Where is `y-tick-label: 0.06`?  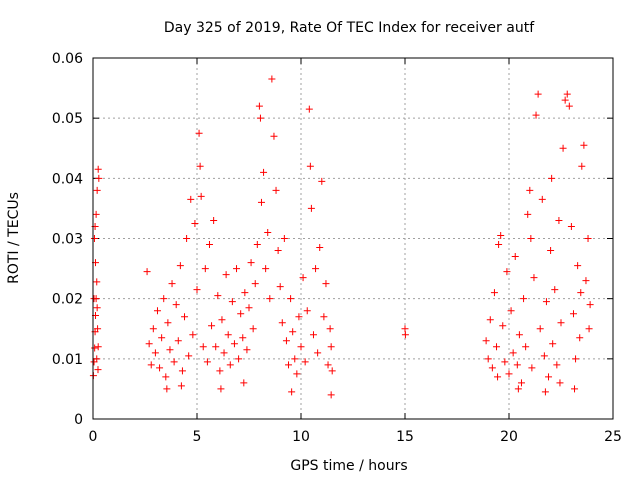 y-tick-label: 0.06 is located at coordinates (67, 59).